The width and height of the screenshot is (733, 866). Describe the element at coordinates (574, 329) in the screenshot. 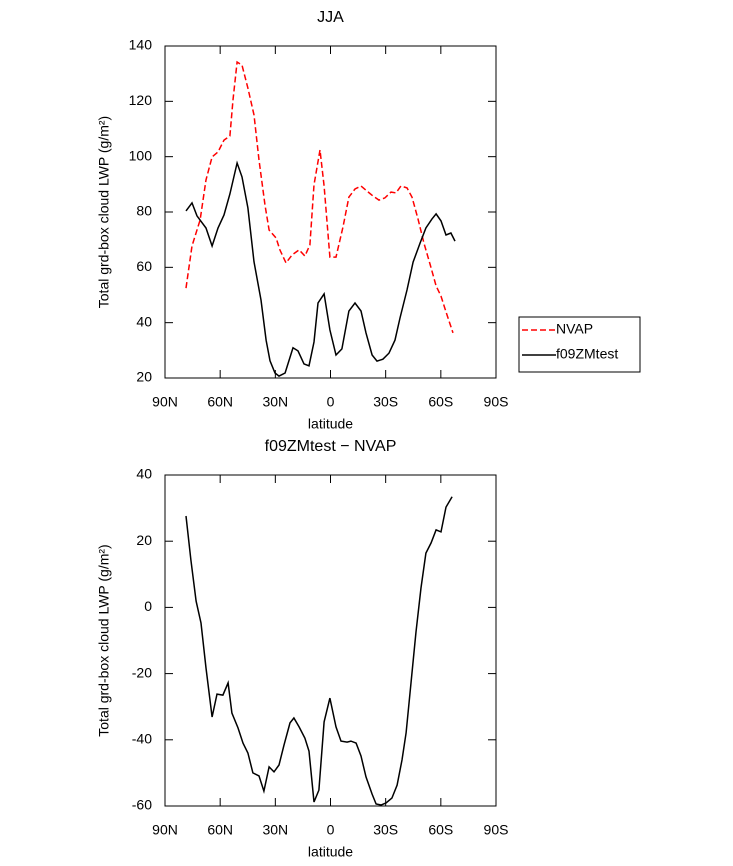

I see `legend-label: NVAP` at that location.